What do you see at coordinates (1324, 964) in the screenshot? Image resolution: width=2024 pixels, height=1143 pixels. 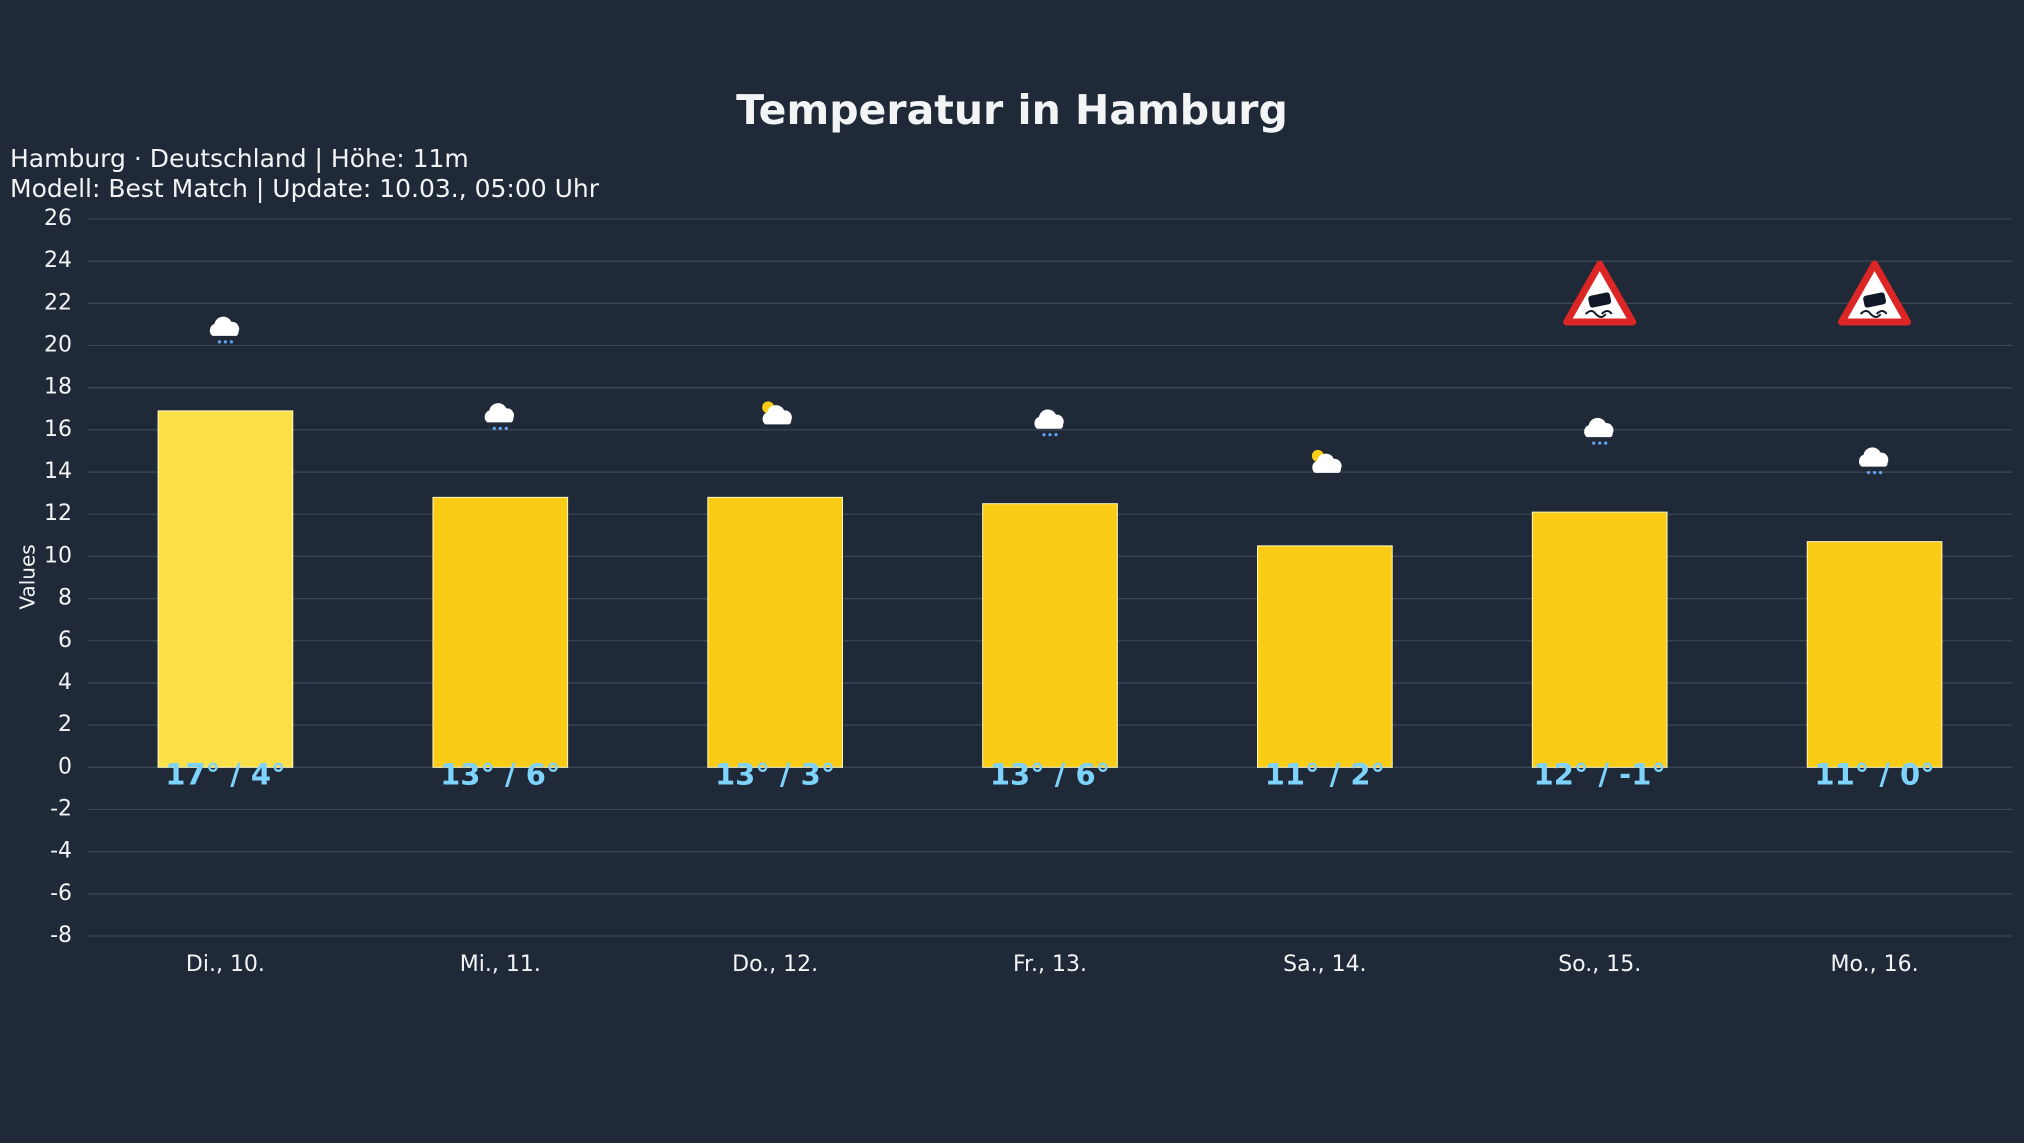 I see `x-tick-label: Sa., 14.` at bounding box center [1324, 964].